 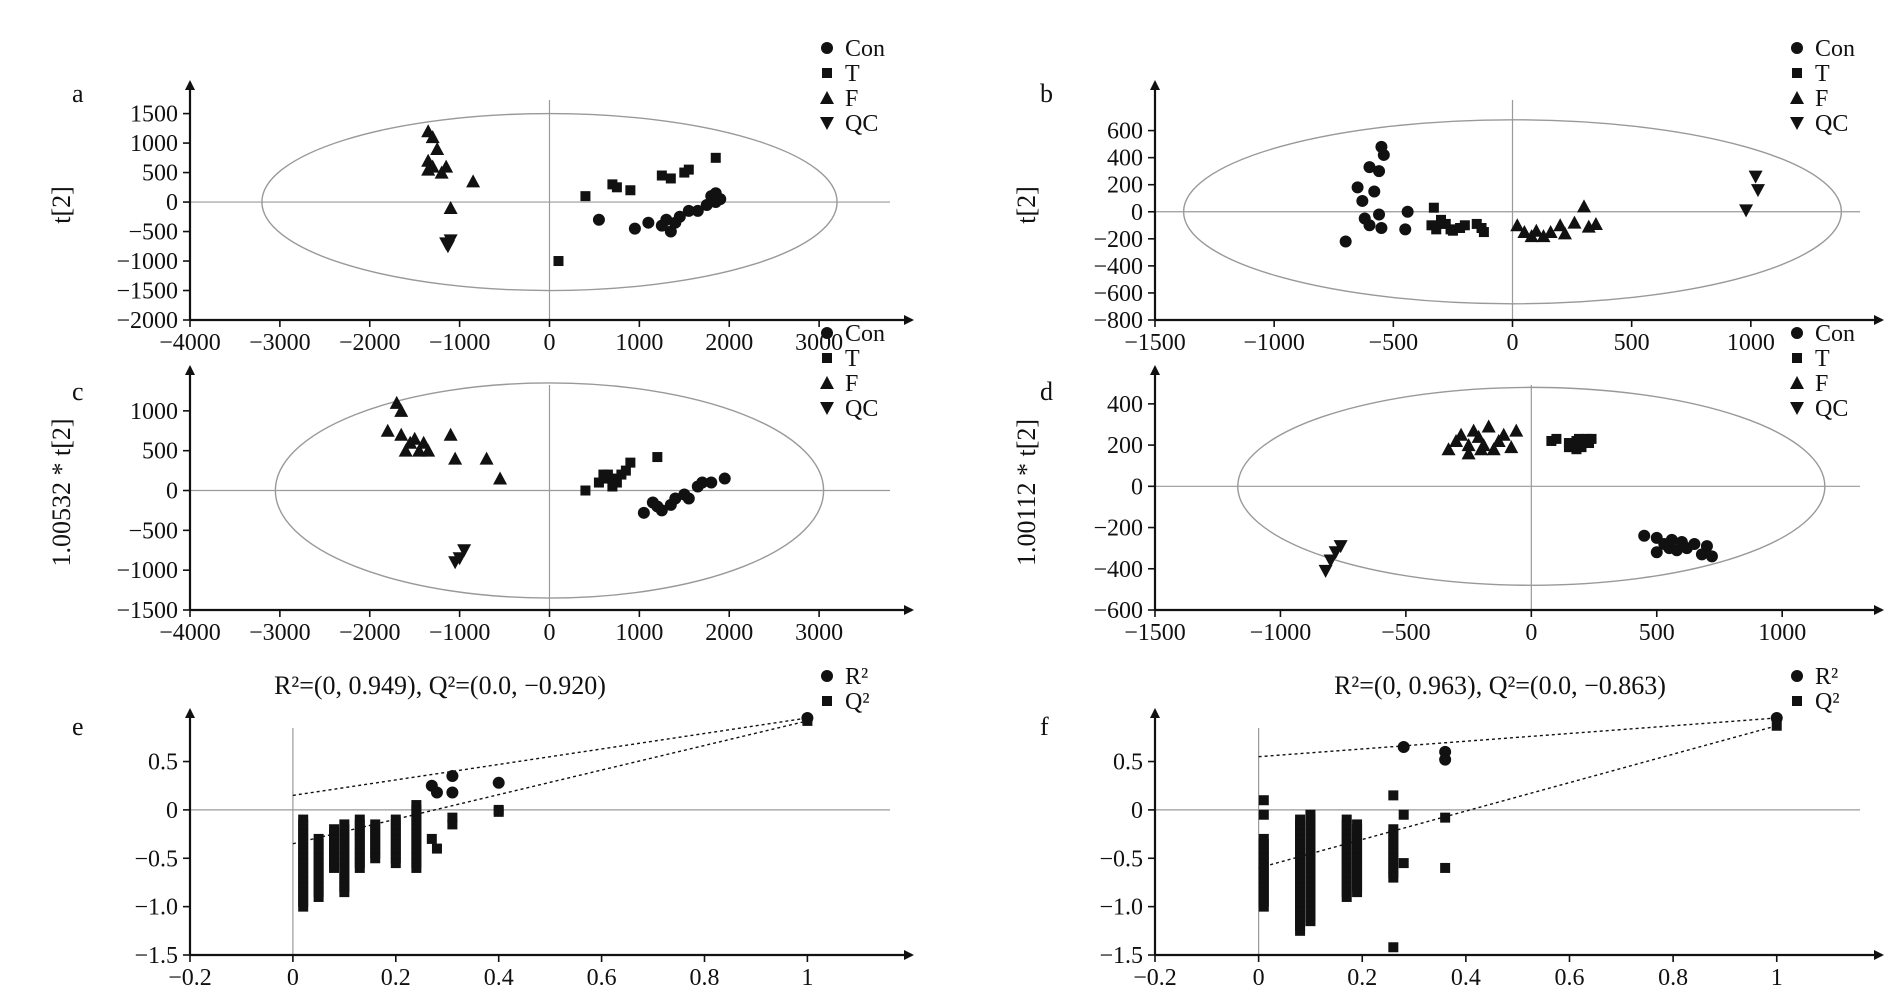 I want to click on x-tick-label: 0.8, so click(x=704, y=978).